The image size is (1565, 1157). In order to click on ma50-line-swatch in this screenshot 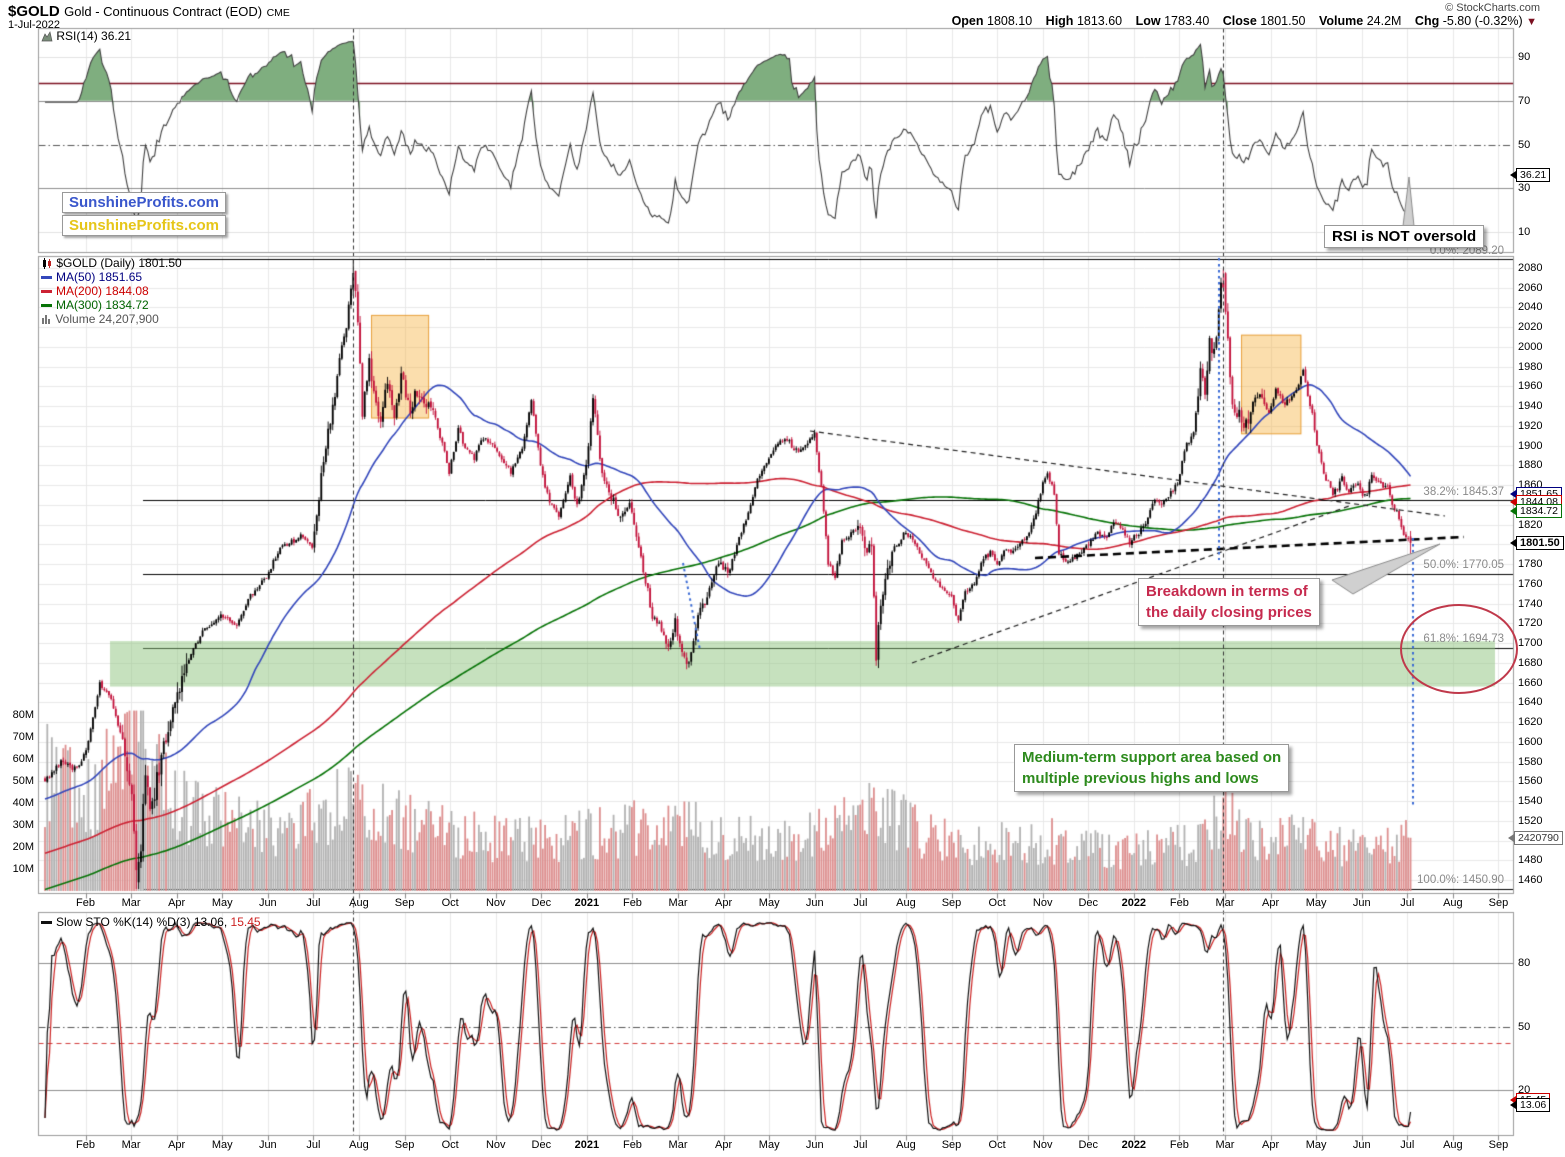, I will do `click(46, 278)`.